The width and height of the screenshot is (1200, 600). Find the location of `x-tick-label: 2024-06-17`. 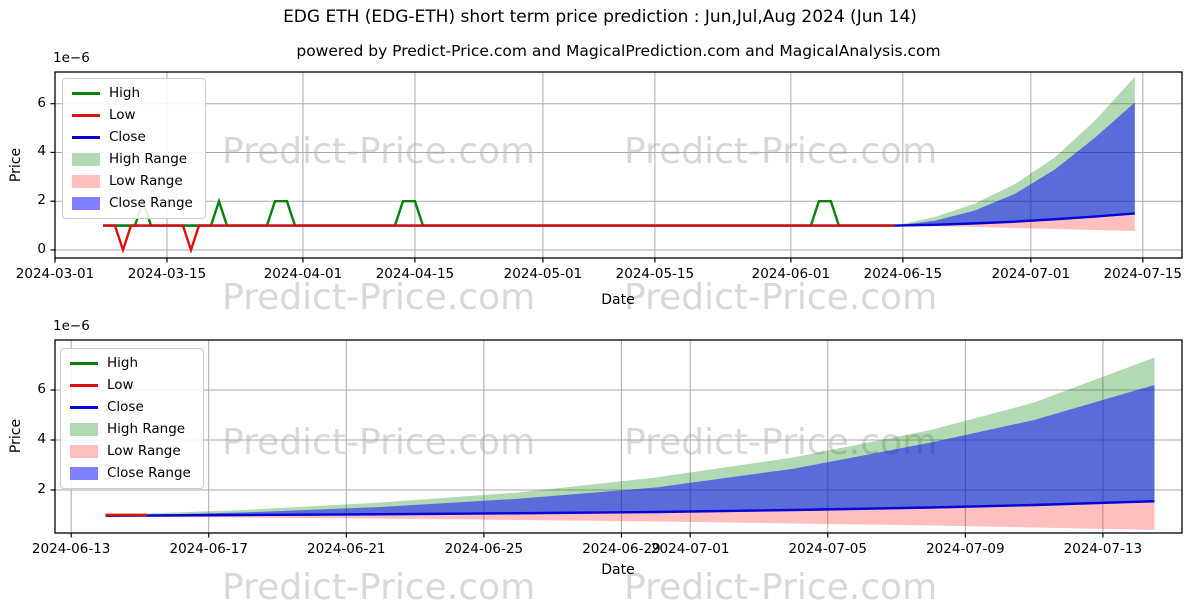

x-tick-label: 2024-06-17 is located at coordinates (208, 549).